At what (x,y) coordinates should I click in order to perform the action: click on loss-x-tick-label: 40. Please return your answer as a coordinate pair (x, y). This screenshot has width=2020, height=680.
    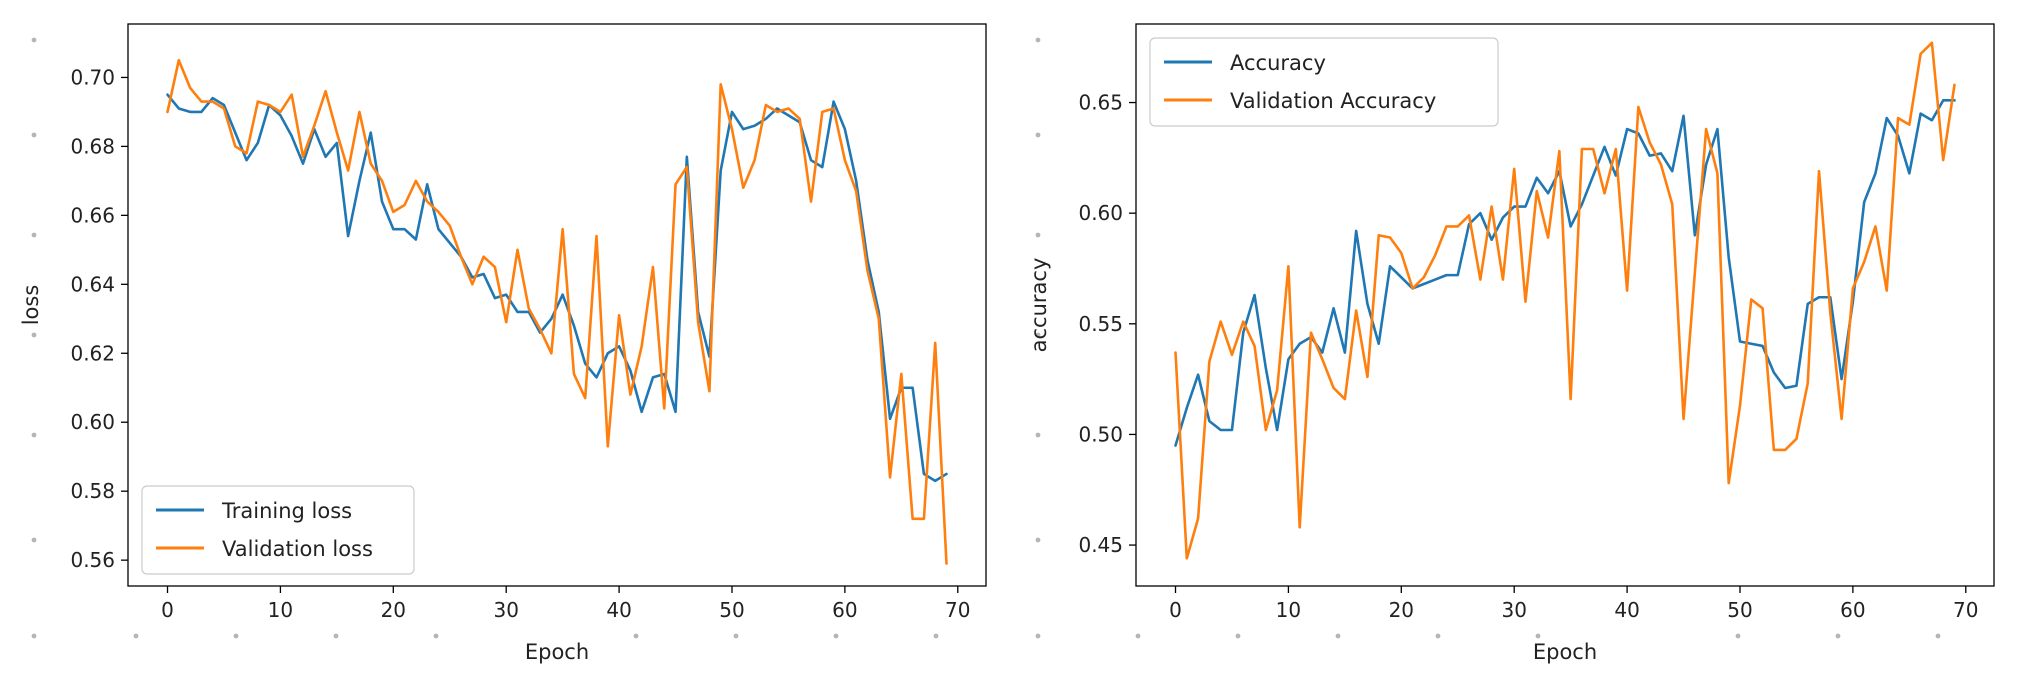
    Looking at the image, I should click on (618, 610).